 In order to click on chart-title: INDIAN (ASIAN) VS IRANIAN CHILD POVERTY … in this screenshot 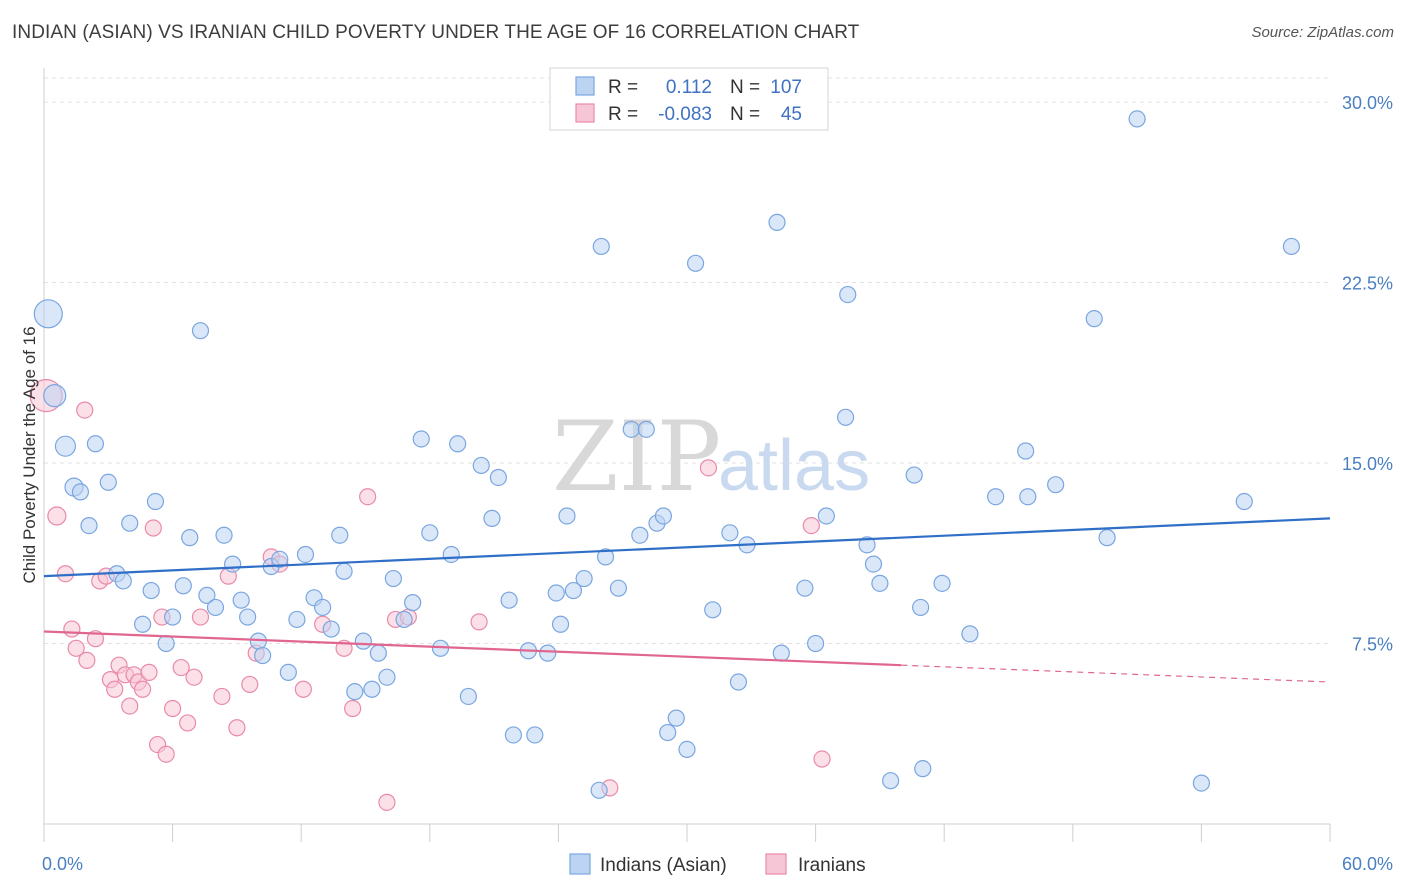, I will do `click(436, 32)`.